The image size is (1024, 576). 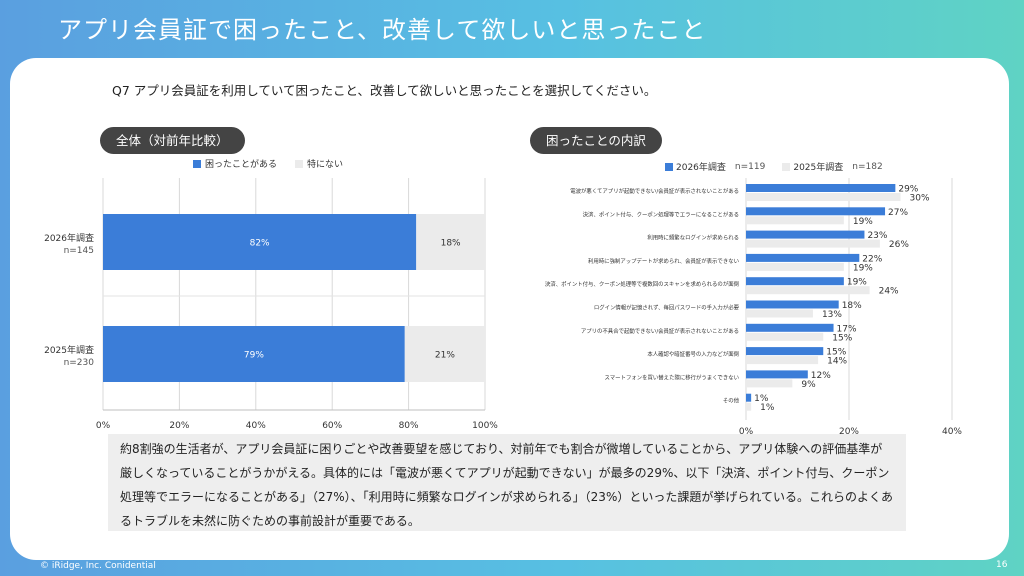 I want to click on page-number: 16, so click(x=1002, y=565).